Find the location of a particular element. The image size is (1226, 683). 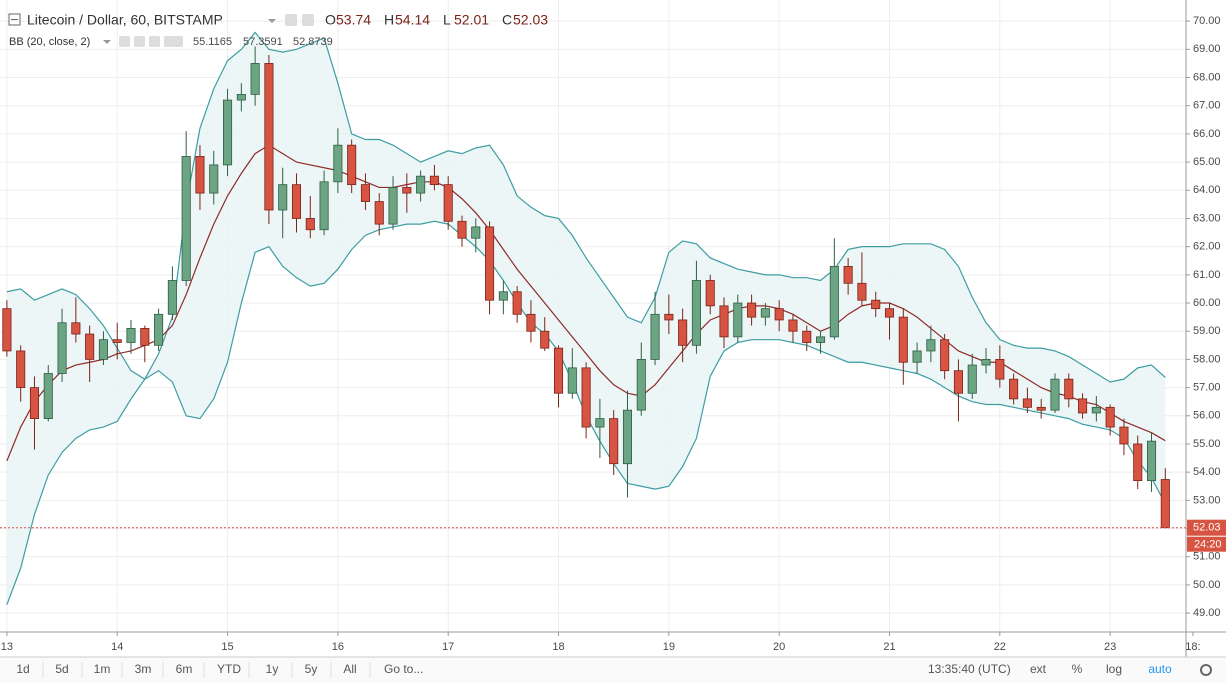

range-button: 3m is located at coordinates (143, 669).